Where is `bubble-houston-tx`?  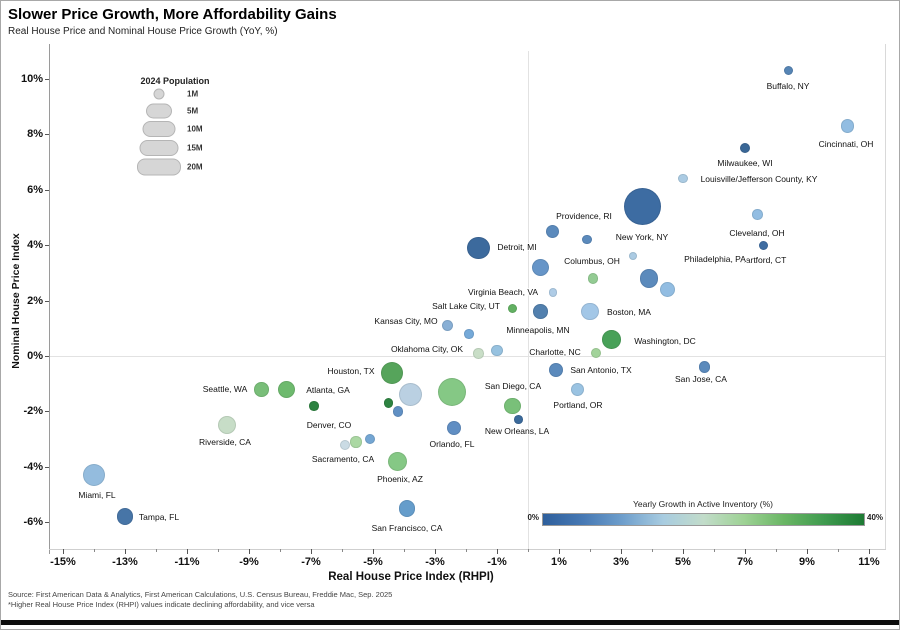
bubble-houston-tx is located at coordinates (391, 372).